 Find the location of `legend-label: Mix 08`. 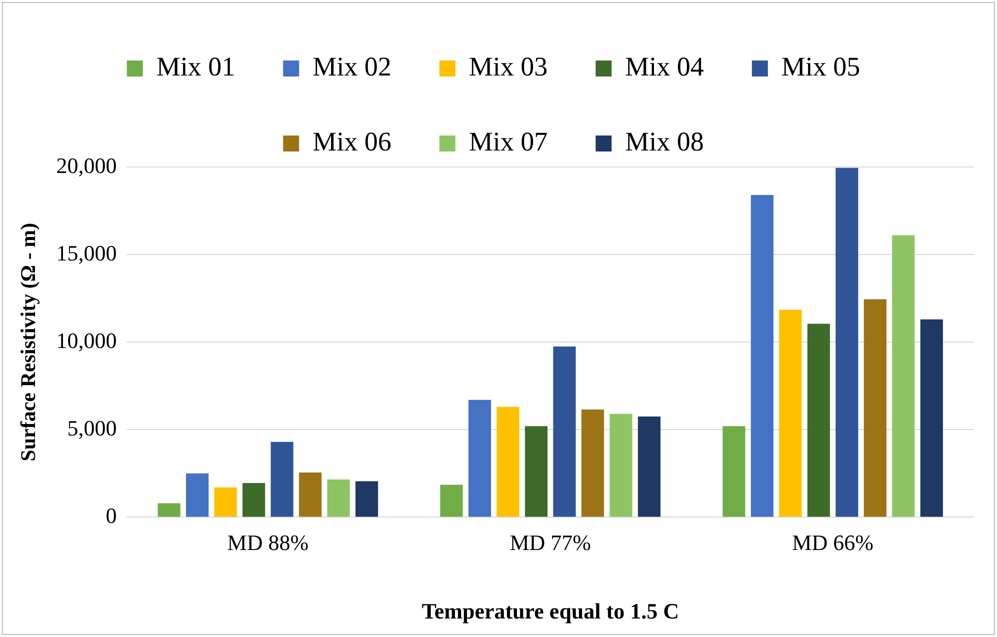

legend-label: Mix 08 is located at coordinates (664, 141).